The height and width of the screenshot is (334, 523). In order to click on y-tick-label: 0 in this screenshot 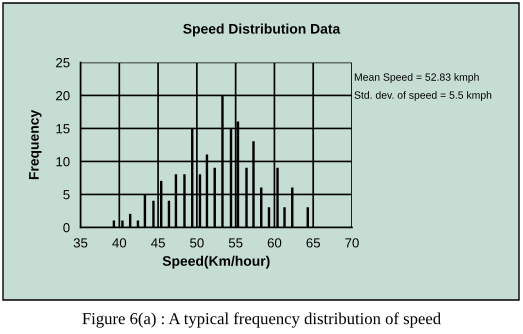, I will do `click(66, 227)`.